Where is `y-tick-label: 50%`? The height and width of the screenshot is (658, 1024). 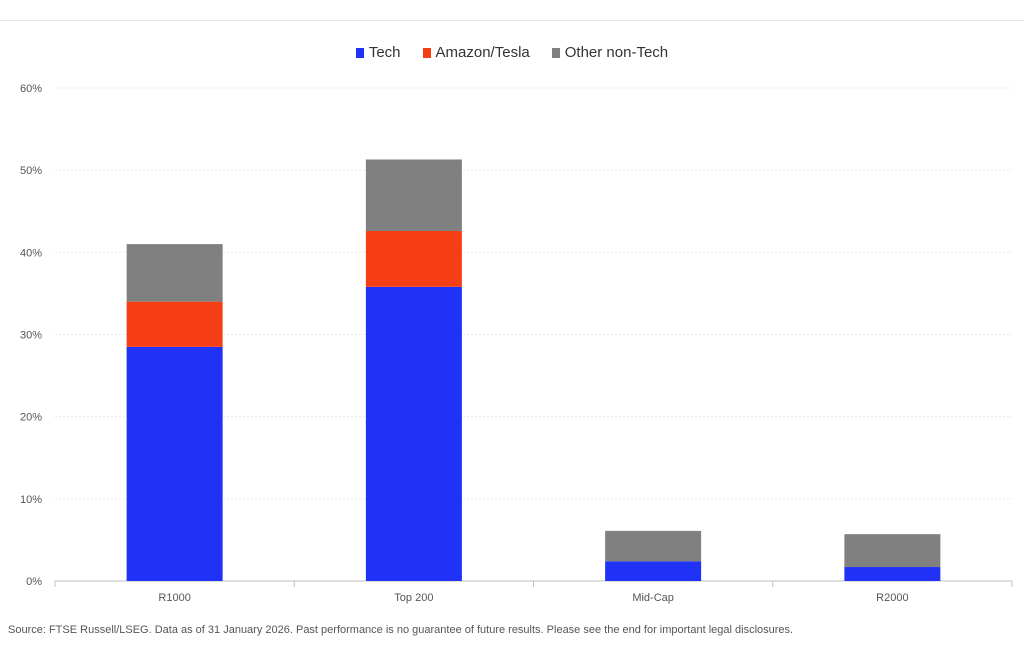
y-tick-label: 50% is located at coordinates (31, 171).